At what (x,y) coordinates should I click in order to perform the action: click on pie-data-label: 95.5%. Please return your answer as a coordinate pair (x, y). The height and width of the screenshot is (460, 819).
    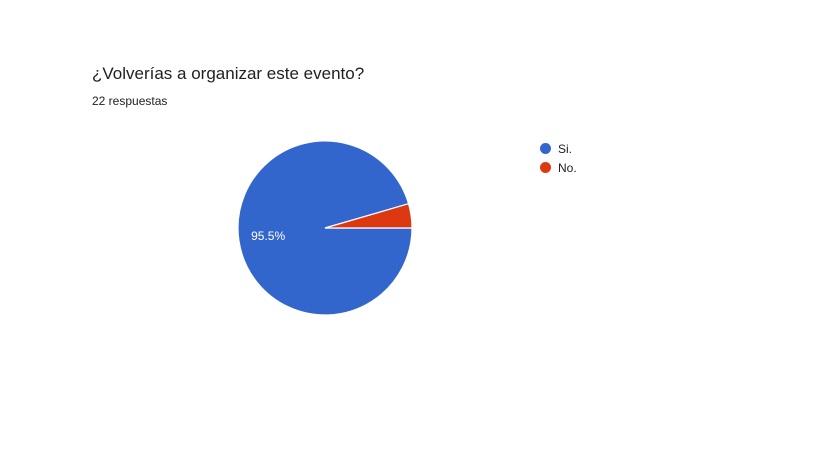
    Looking at the image, I should click on (268, 236).